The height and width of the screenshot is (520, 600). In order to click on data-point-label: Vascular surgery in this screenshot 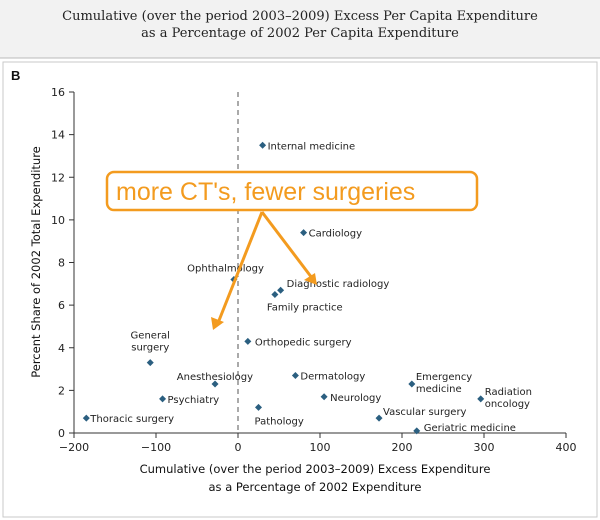, I will do `click(425, 412)`.